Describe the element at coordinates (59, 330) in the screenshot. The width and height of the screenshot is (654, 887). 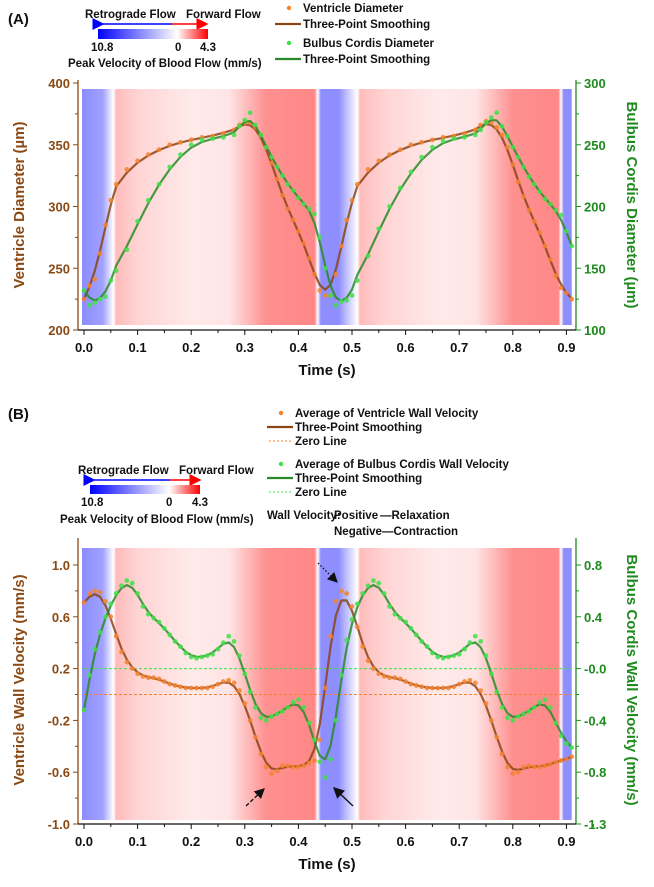
I see `left-tick-label: 200` at that location.